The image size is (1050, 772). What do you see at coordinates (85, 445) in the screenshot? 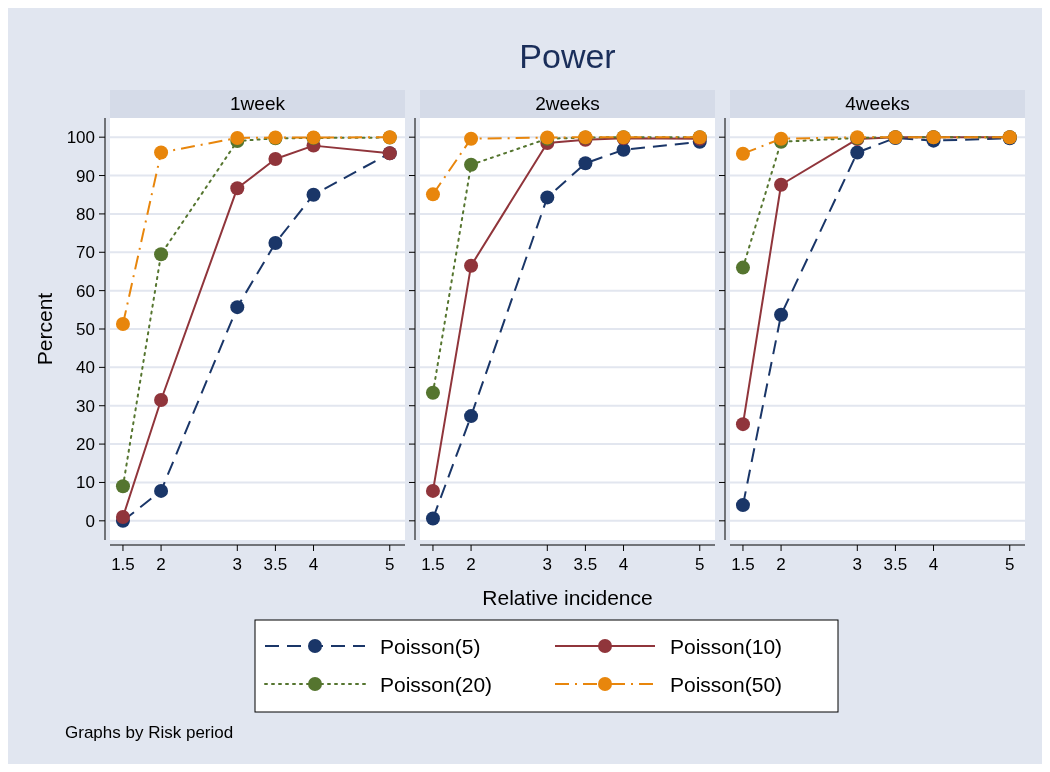
I see `y-tick-label: 20` at bounding box center [85, 445].